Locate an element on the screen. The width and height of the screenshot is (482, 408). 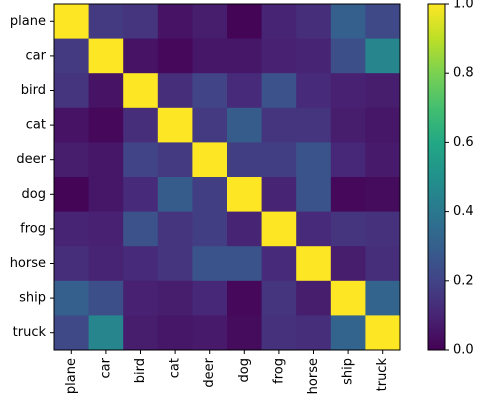
heatmap-cell-horse-frog is located at coordinates (279, 264).